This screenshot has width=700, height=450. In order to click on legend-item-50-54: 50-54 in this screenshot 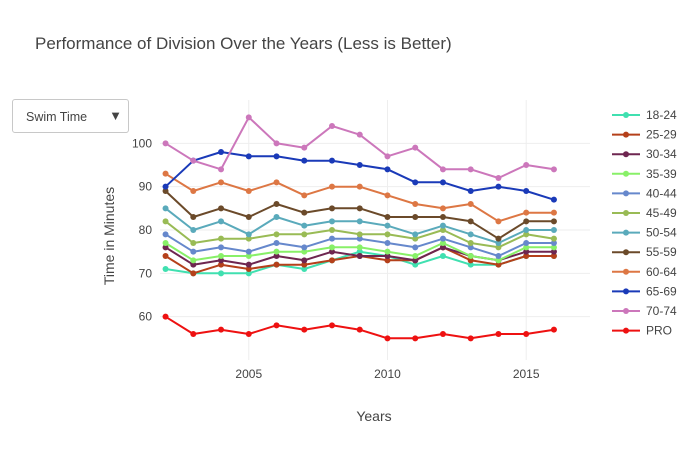, I will do `click(644, 233)`.